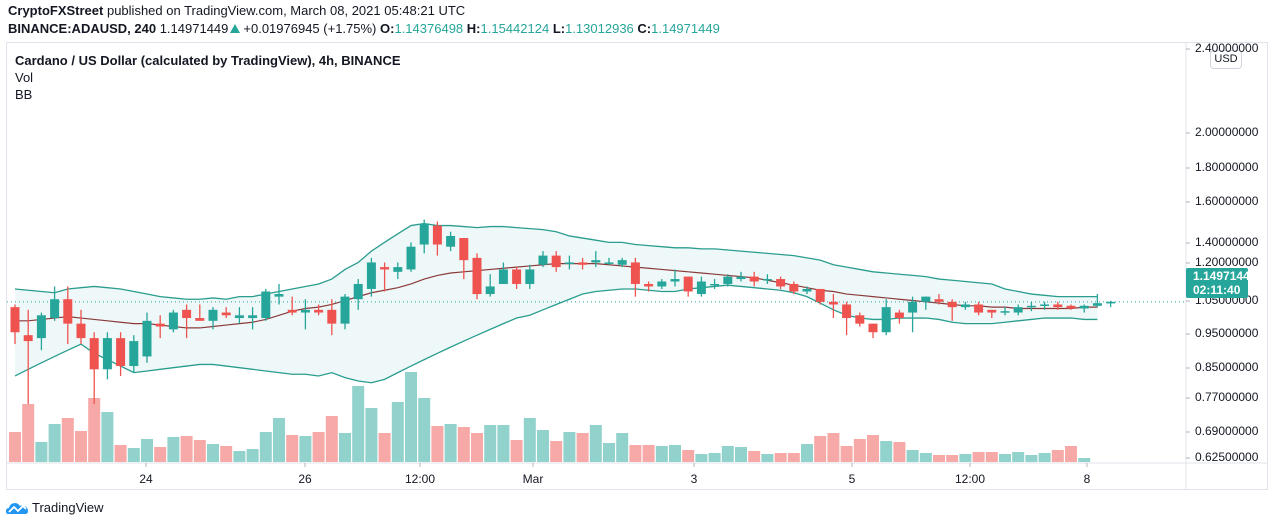 The image size is (1274, 528). Describe the element at coordinates (1227, 48) in the screenshot. I see `price-axis-label: 2.40000000` at that location.